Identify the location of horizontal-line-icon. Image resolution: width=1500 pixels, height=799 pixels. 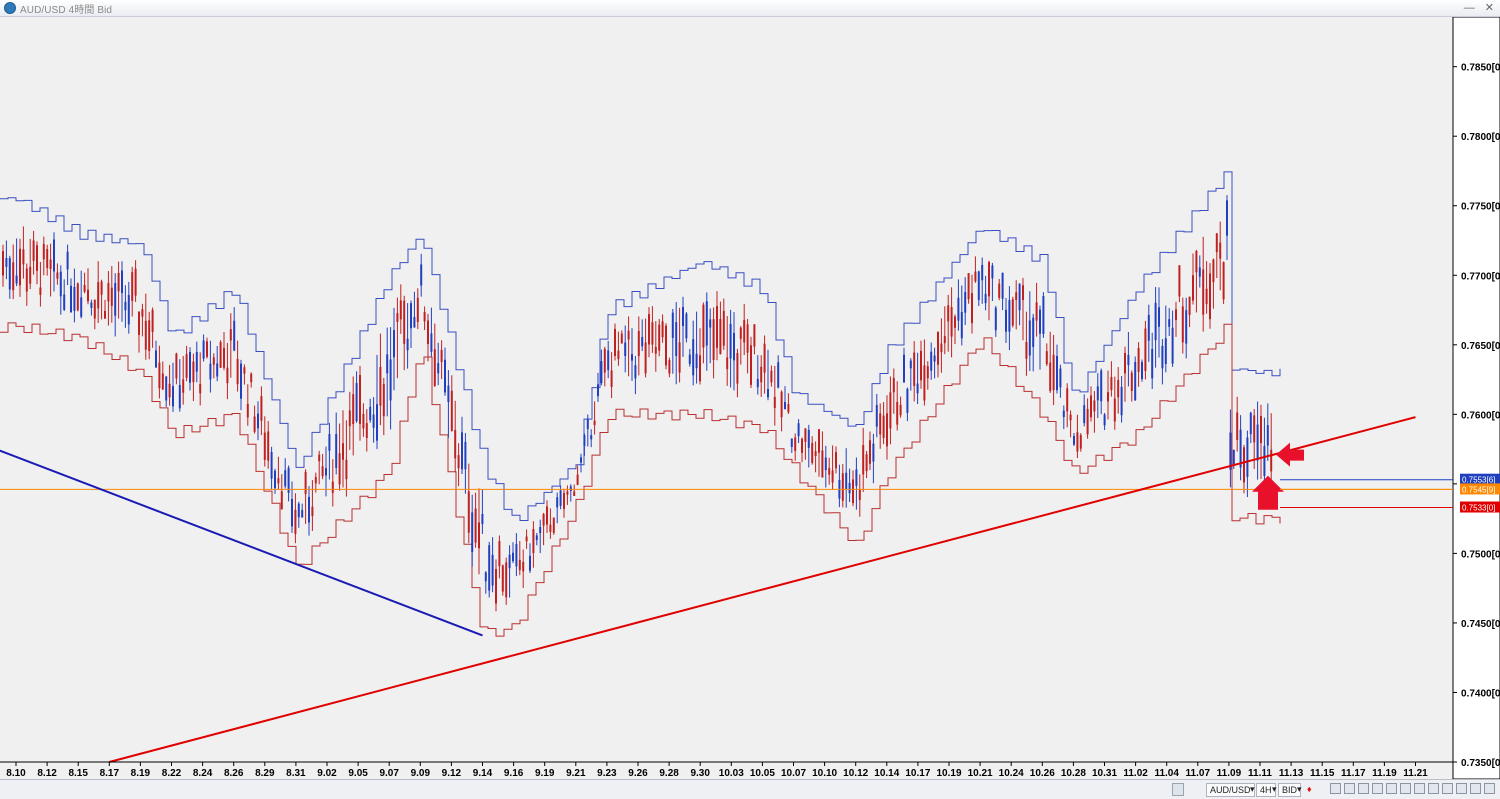
(1433, 788).